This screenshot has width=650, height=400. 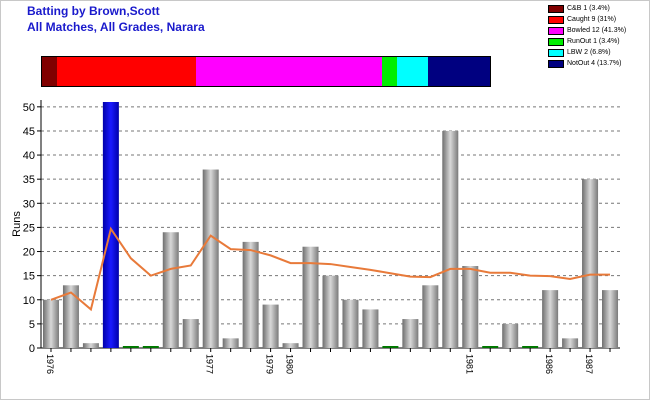 I want to click on legend-item-notout: NotOut 4 (13.7%), so click(x=597, y=63).